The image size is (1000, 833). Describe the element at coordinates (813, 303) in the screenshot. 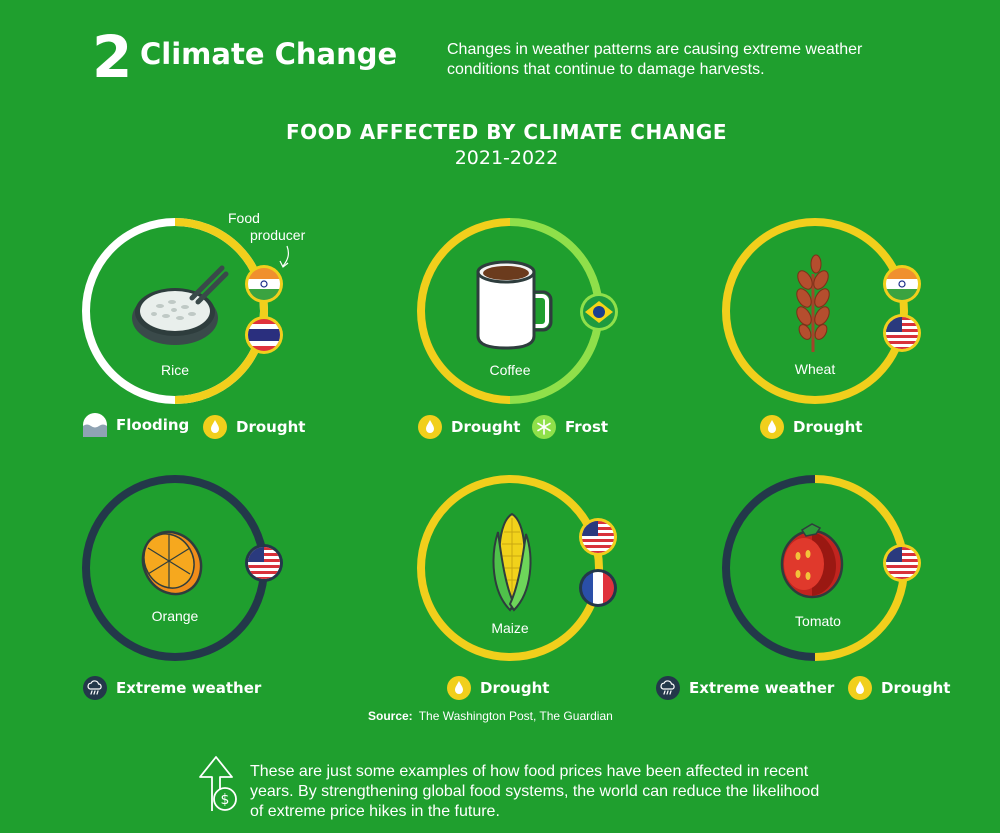

I see `wheat-icon` at that location.